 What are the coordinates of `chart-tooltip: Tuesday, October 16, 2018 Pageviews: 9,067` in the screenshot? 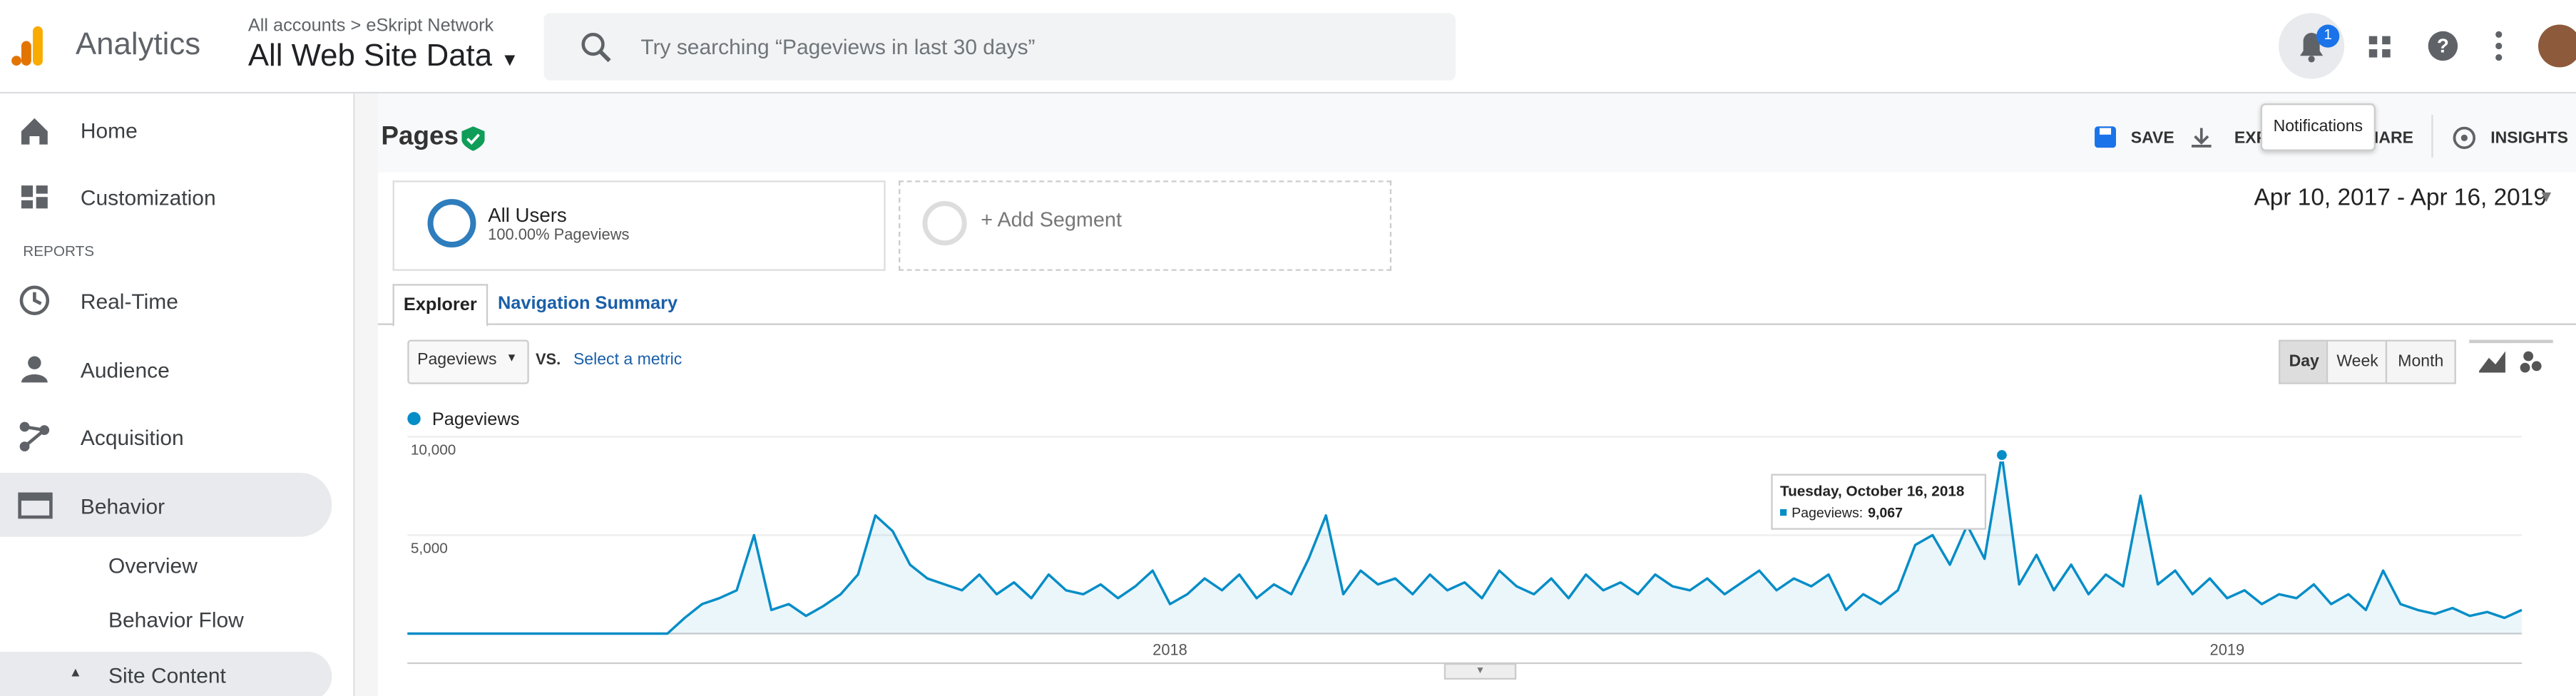 It's located at (1879, 502).